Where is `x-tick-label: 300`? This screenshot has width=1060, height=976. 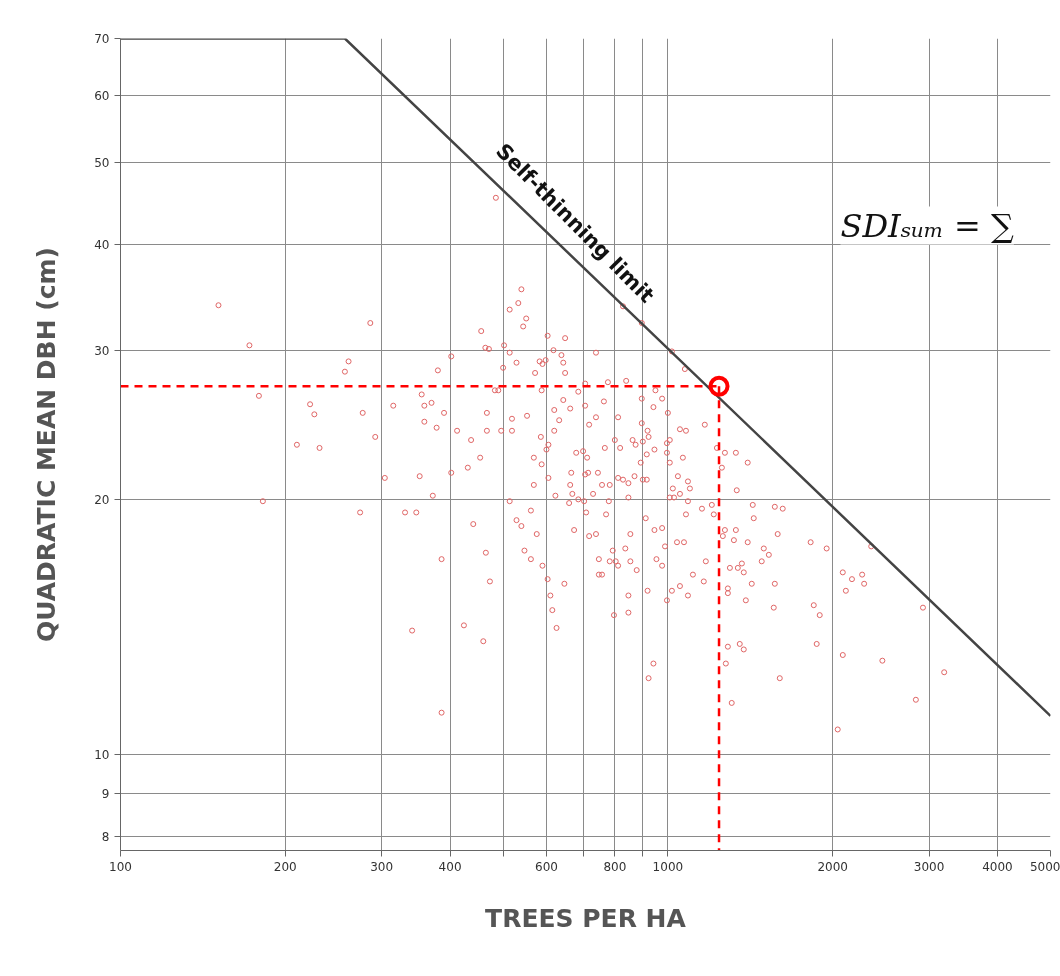
x-tick-label: 300 is located at coordinates (382, 866).